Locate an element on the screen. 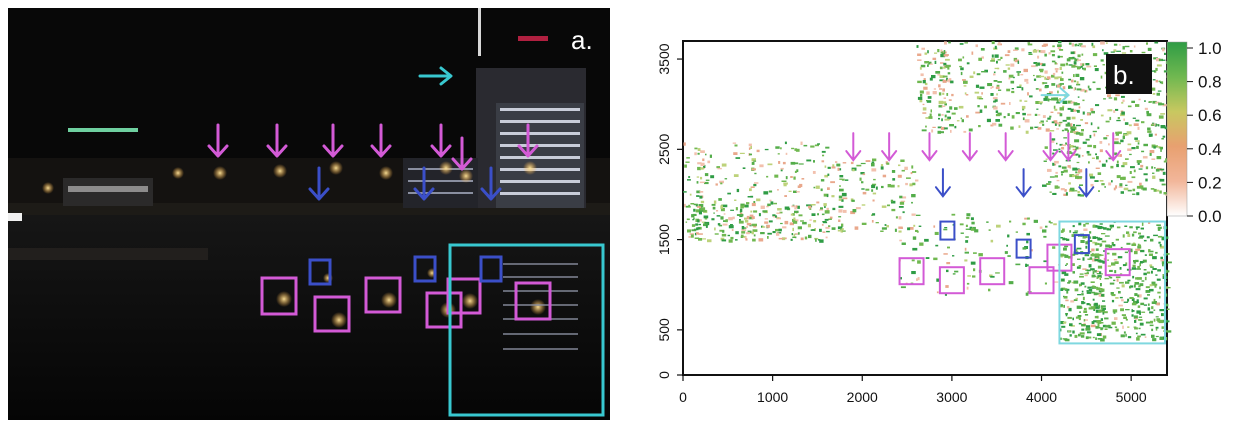  y-tick-label: 0 is located at coordinates (664, 375).